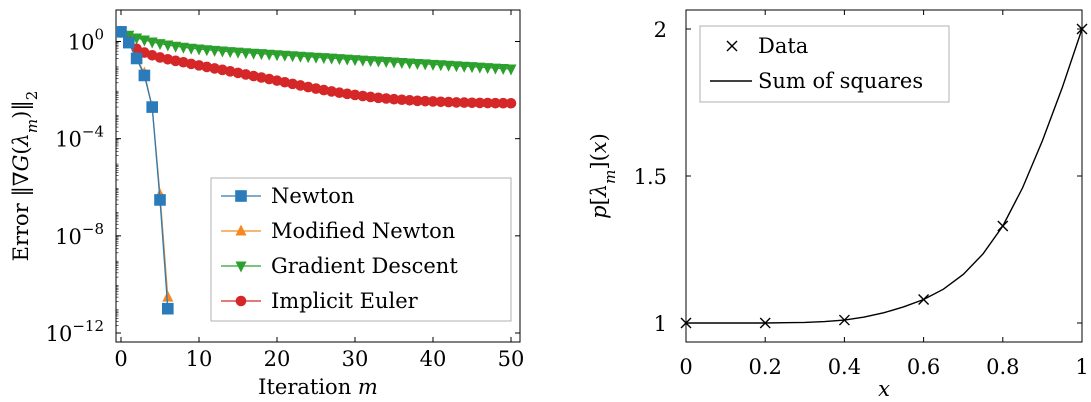 This screenshot has width=1091, height=402. Describe the element at coordinates (603, 176) in the screenshot. I see `y-axis-label: p[λm](x)` at that location.